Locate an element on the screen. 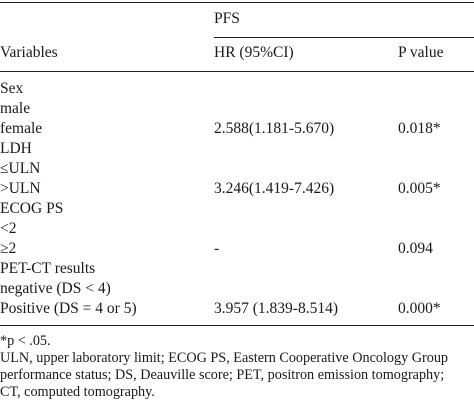  hr-cell: 2.588(1.181-5.670) is located at coordinates (274, 128).